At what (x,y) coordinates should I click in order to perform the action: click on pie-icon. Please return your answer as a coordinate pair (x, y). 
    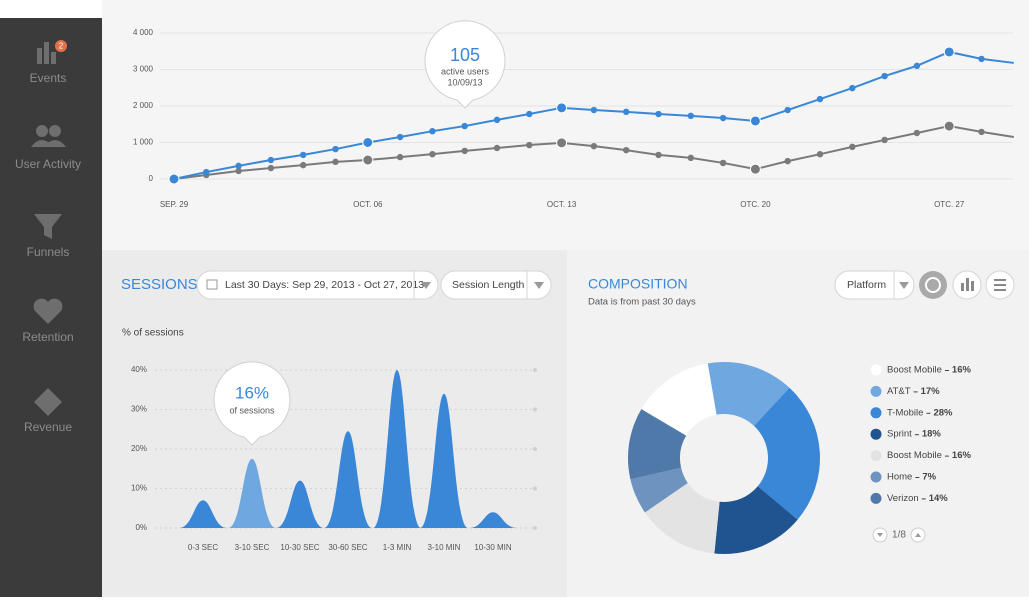
    Looking at the image, I should click on (933, 285).